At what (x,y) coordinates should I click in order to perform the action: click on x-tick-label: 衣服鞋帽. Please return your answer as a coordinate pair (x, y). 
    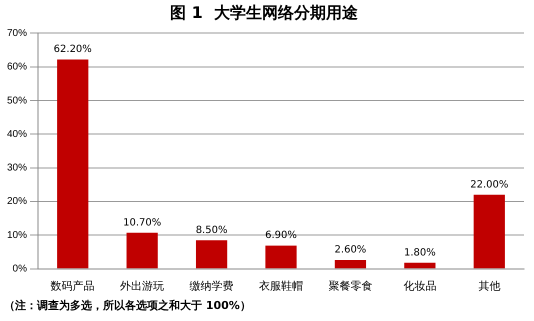
    Looking at the image, I should click on (281, 285).